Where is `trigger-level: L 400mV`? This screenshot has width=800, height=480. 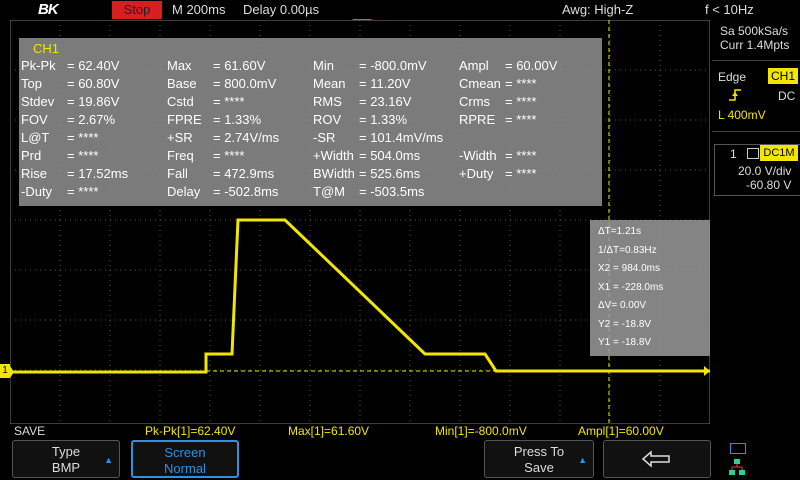 trigger-level: L 400mV is located at coordinates (742, 115).